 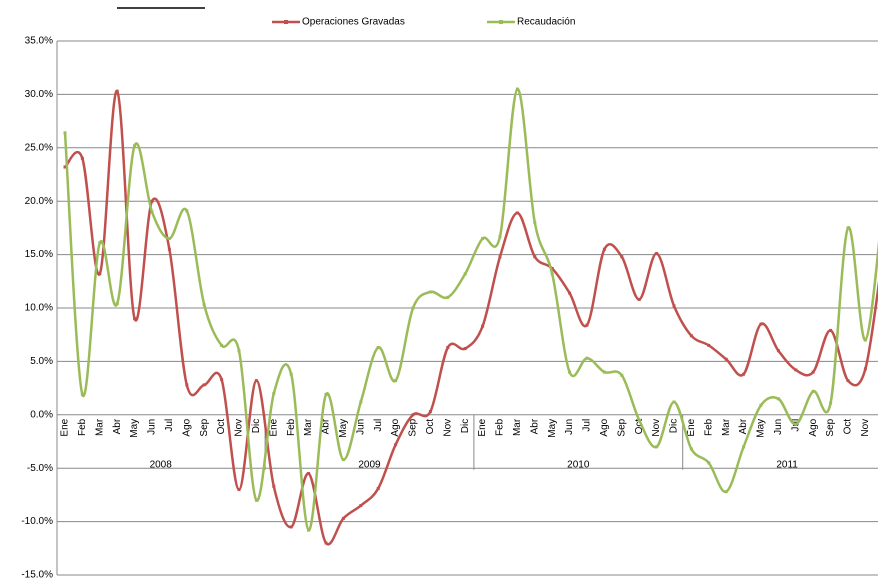 I want to click on y-tick-label: 30.0%, so click(x=39, y=94).